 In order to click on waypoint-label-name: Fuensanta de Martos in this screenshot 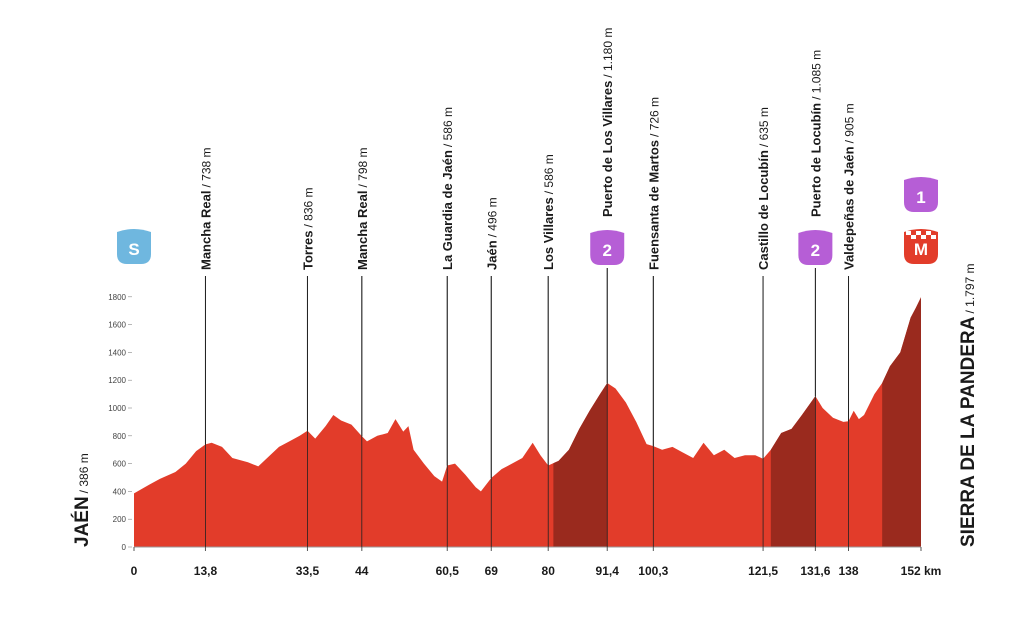, I will do `click(653, 205)`.